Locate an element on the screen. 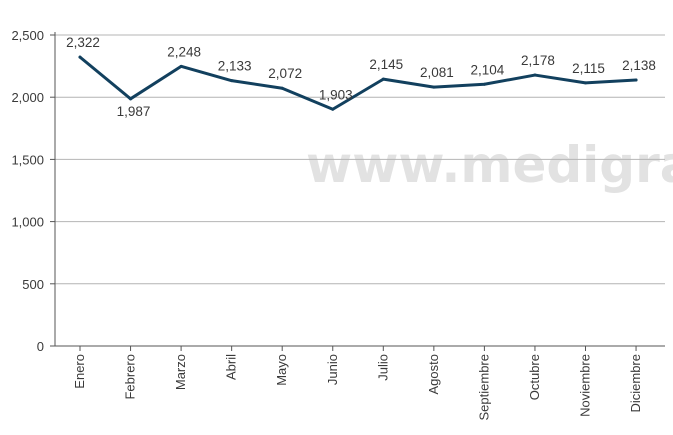  x-tick-label: Mayo is located at coordinates (281, 370).